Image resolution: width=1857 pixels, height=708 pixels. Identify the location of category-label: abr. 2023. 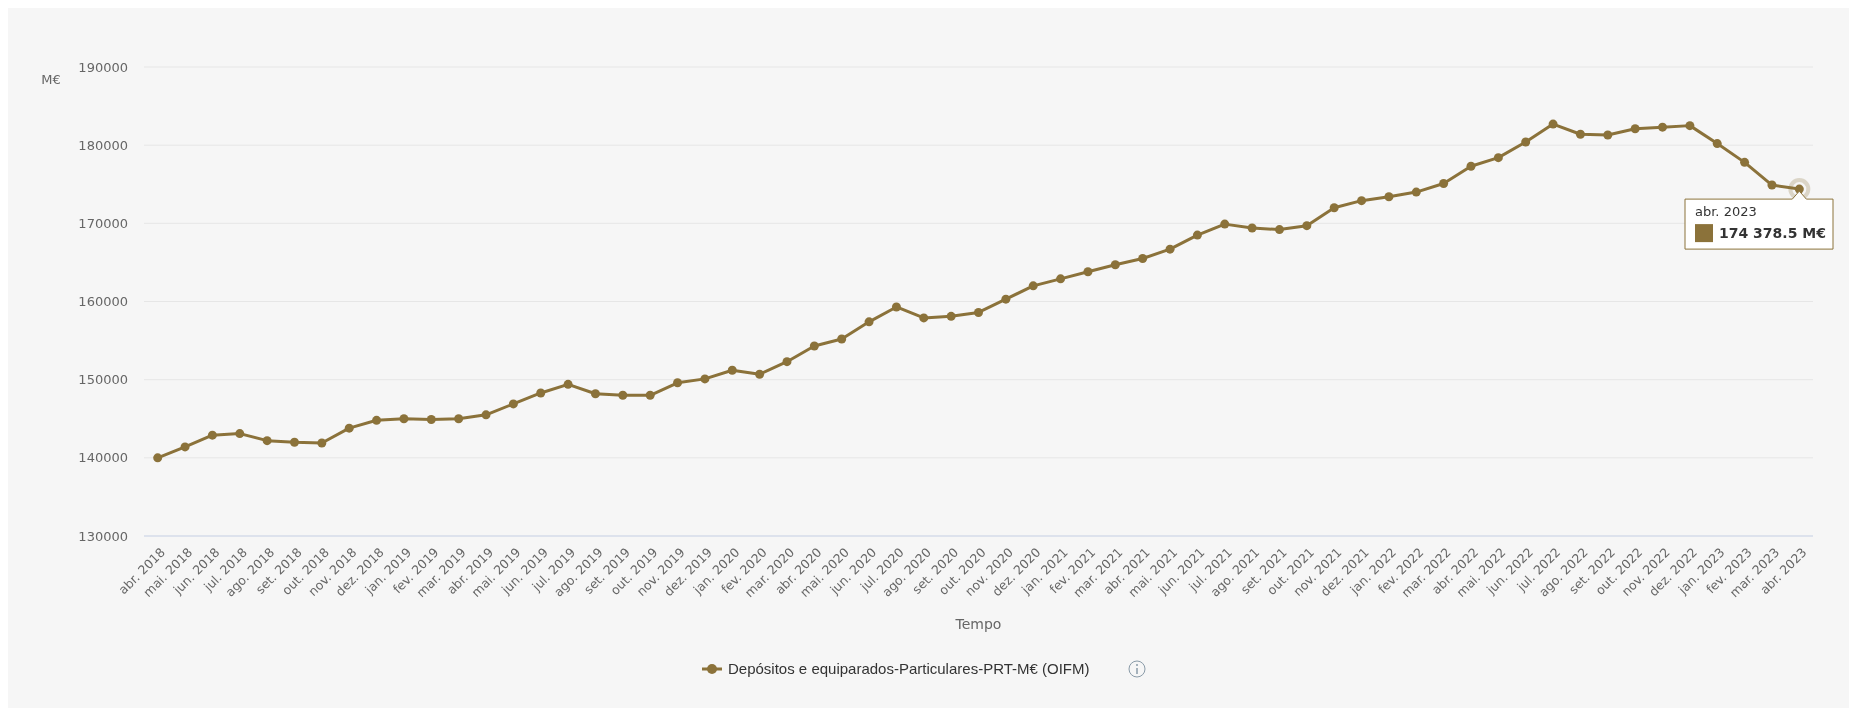
(1726, 212).